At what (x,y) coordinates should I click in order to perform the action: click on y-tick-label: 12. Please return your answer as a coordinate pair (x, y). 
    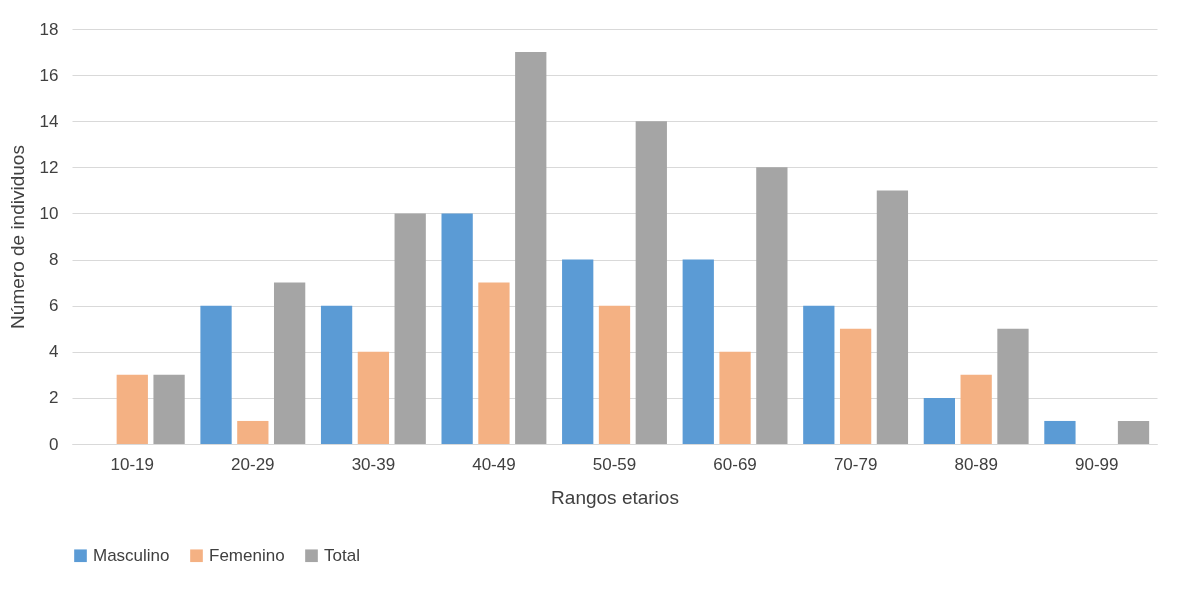
    Looking at the image, I should click on (49, 167).